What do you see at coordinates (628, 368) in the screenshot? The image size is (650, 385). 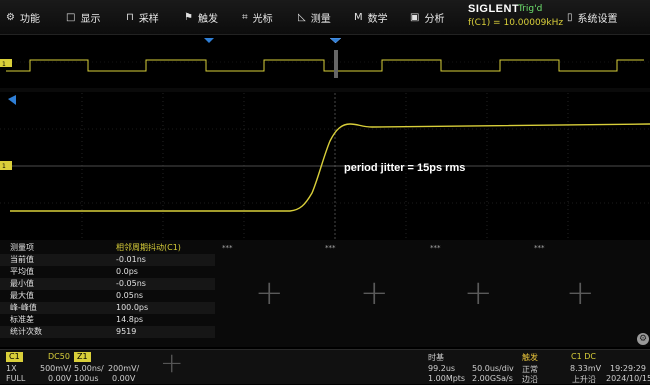 I see `clock-time: 19:29:29` at bounding box center [628, 368].